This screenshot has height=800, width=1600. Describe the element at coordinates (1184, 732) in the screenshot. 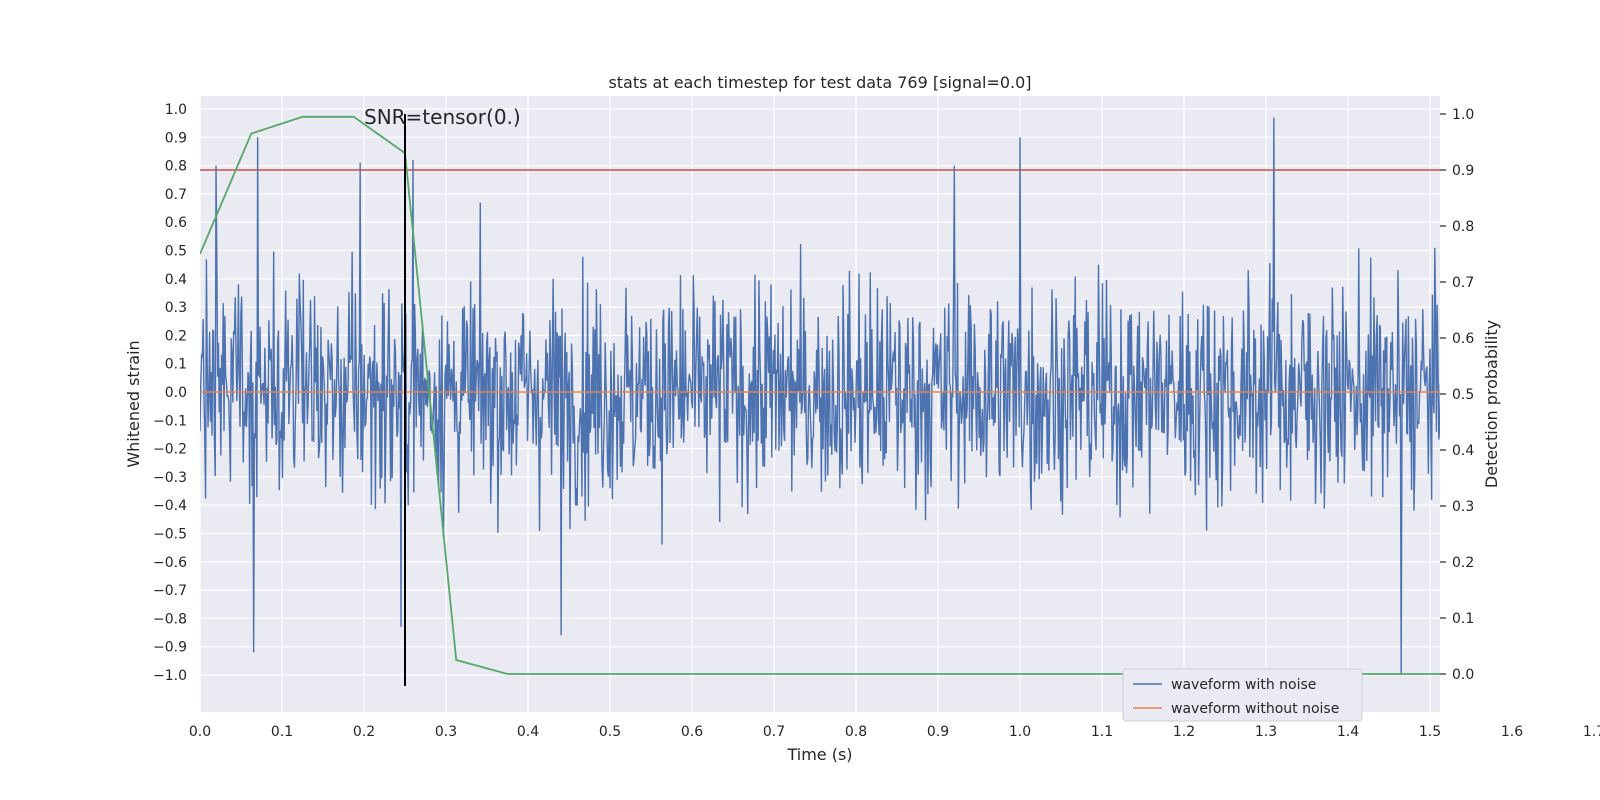

I see `x-tick-label: 1.2` at that location.